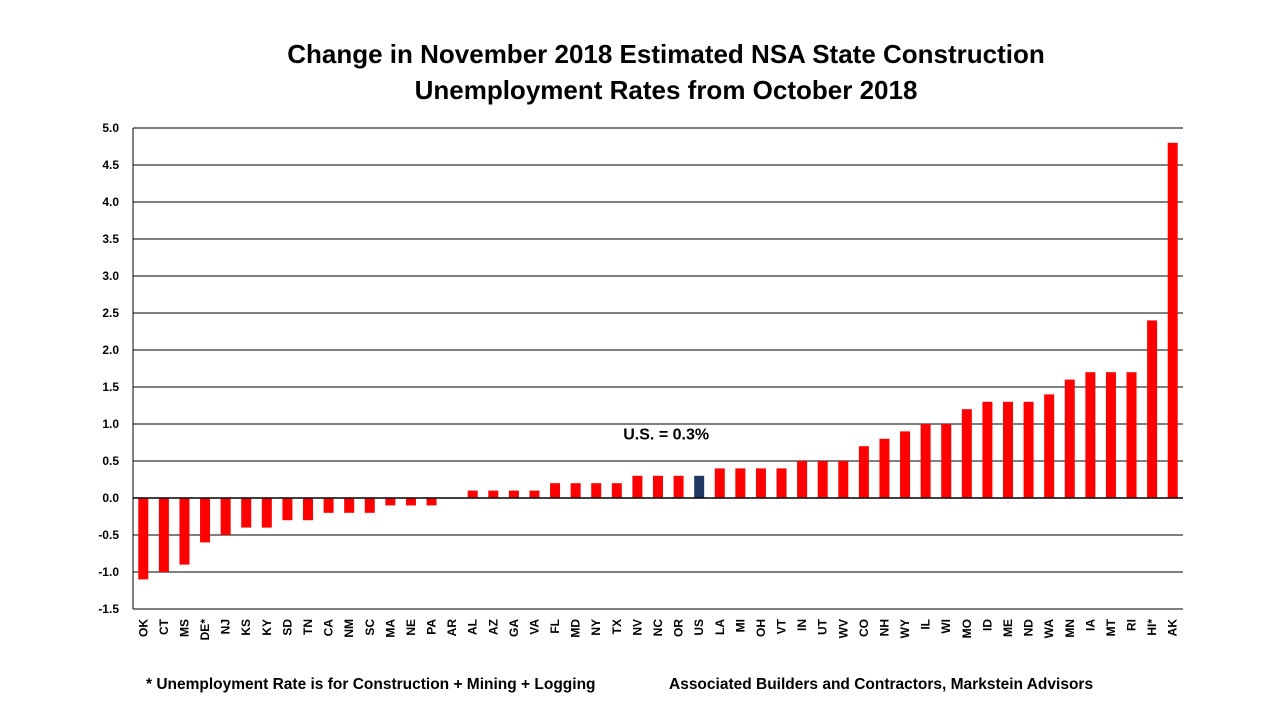 The width and height of the screenshot is (1280, 720). I want to click on bar-ky, so click(266, 513).